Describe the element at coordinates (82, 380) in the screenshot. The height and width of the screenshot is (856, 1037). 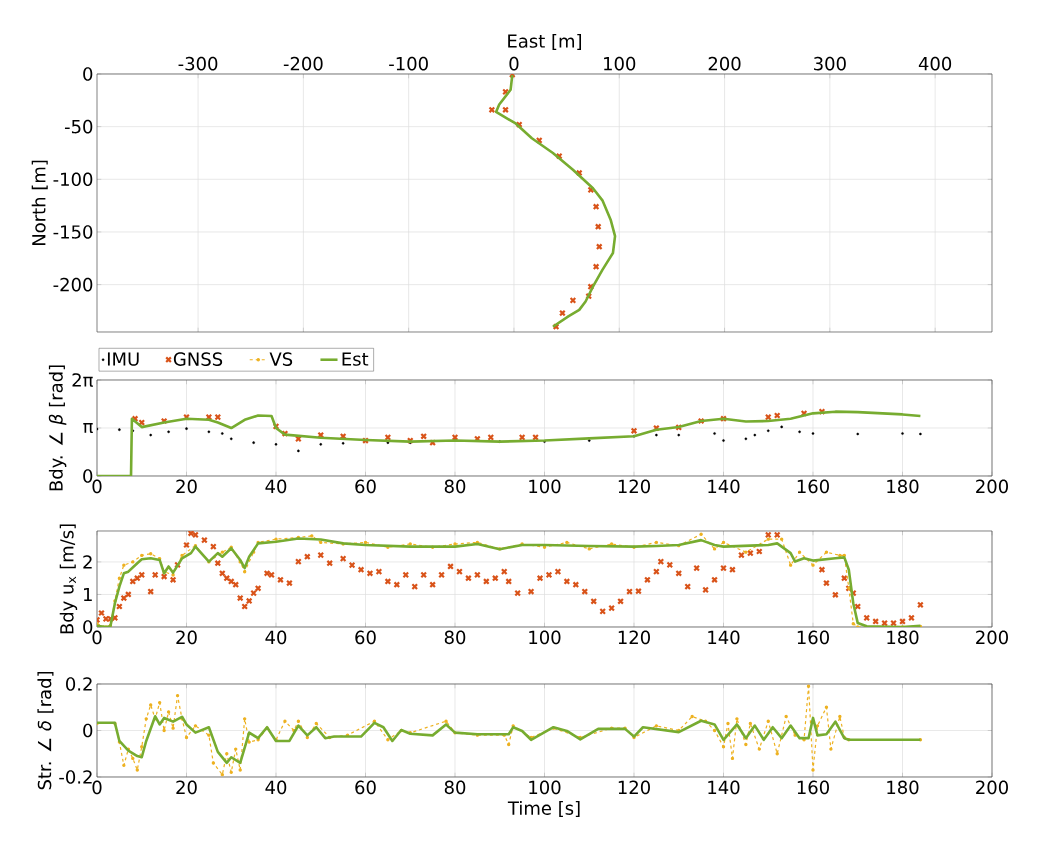
I see `y-tick-label: 2π` at that location.